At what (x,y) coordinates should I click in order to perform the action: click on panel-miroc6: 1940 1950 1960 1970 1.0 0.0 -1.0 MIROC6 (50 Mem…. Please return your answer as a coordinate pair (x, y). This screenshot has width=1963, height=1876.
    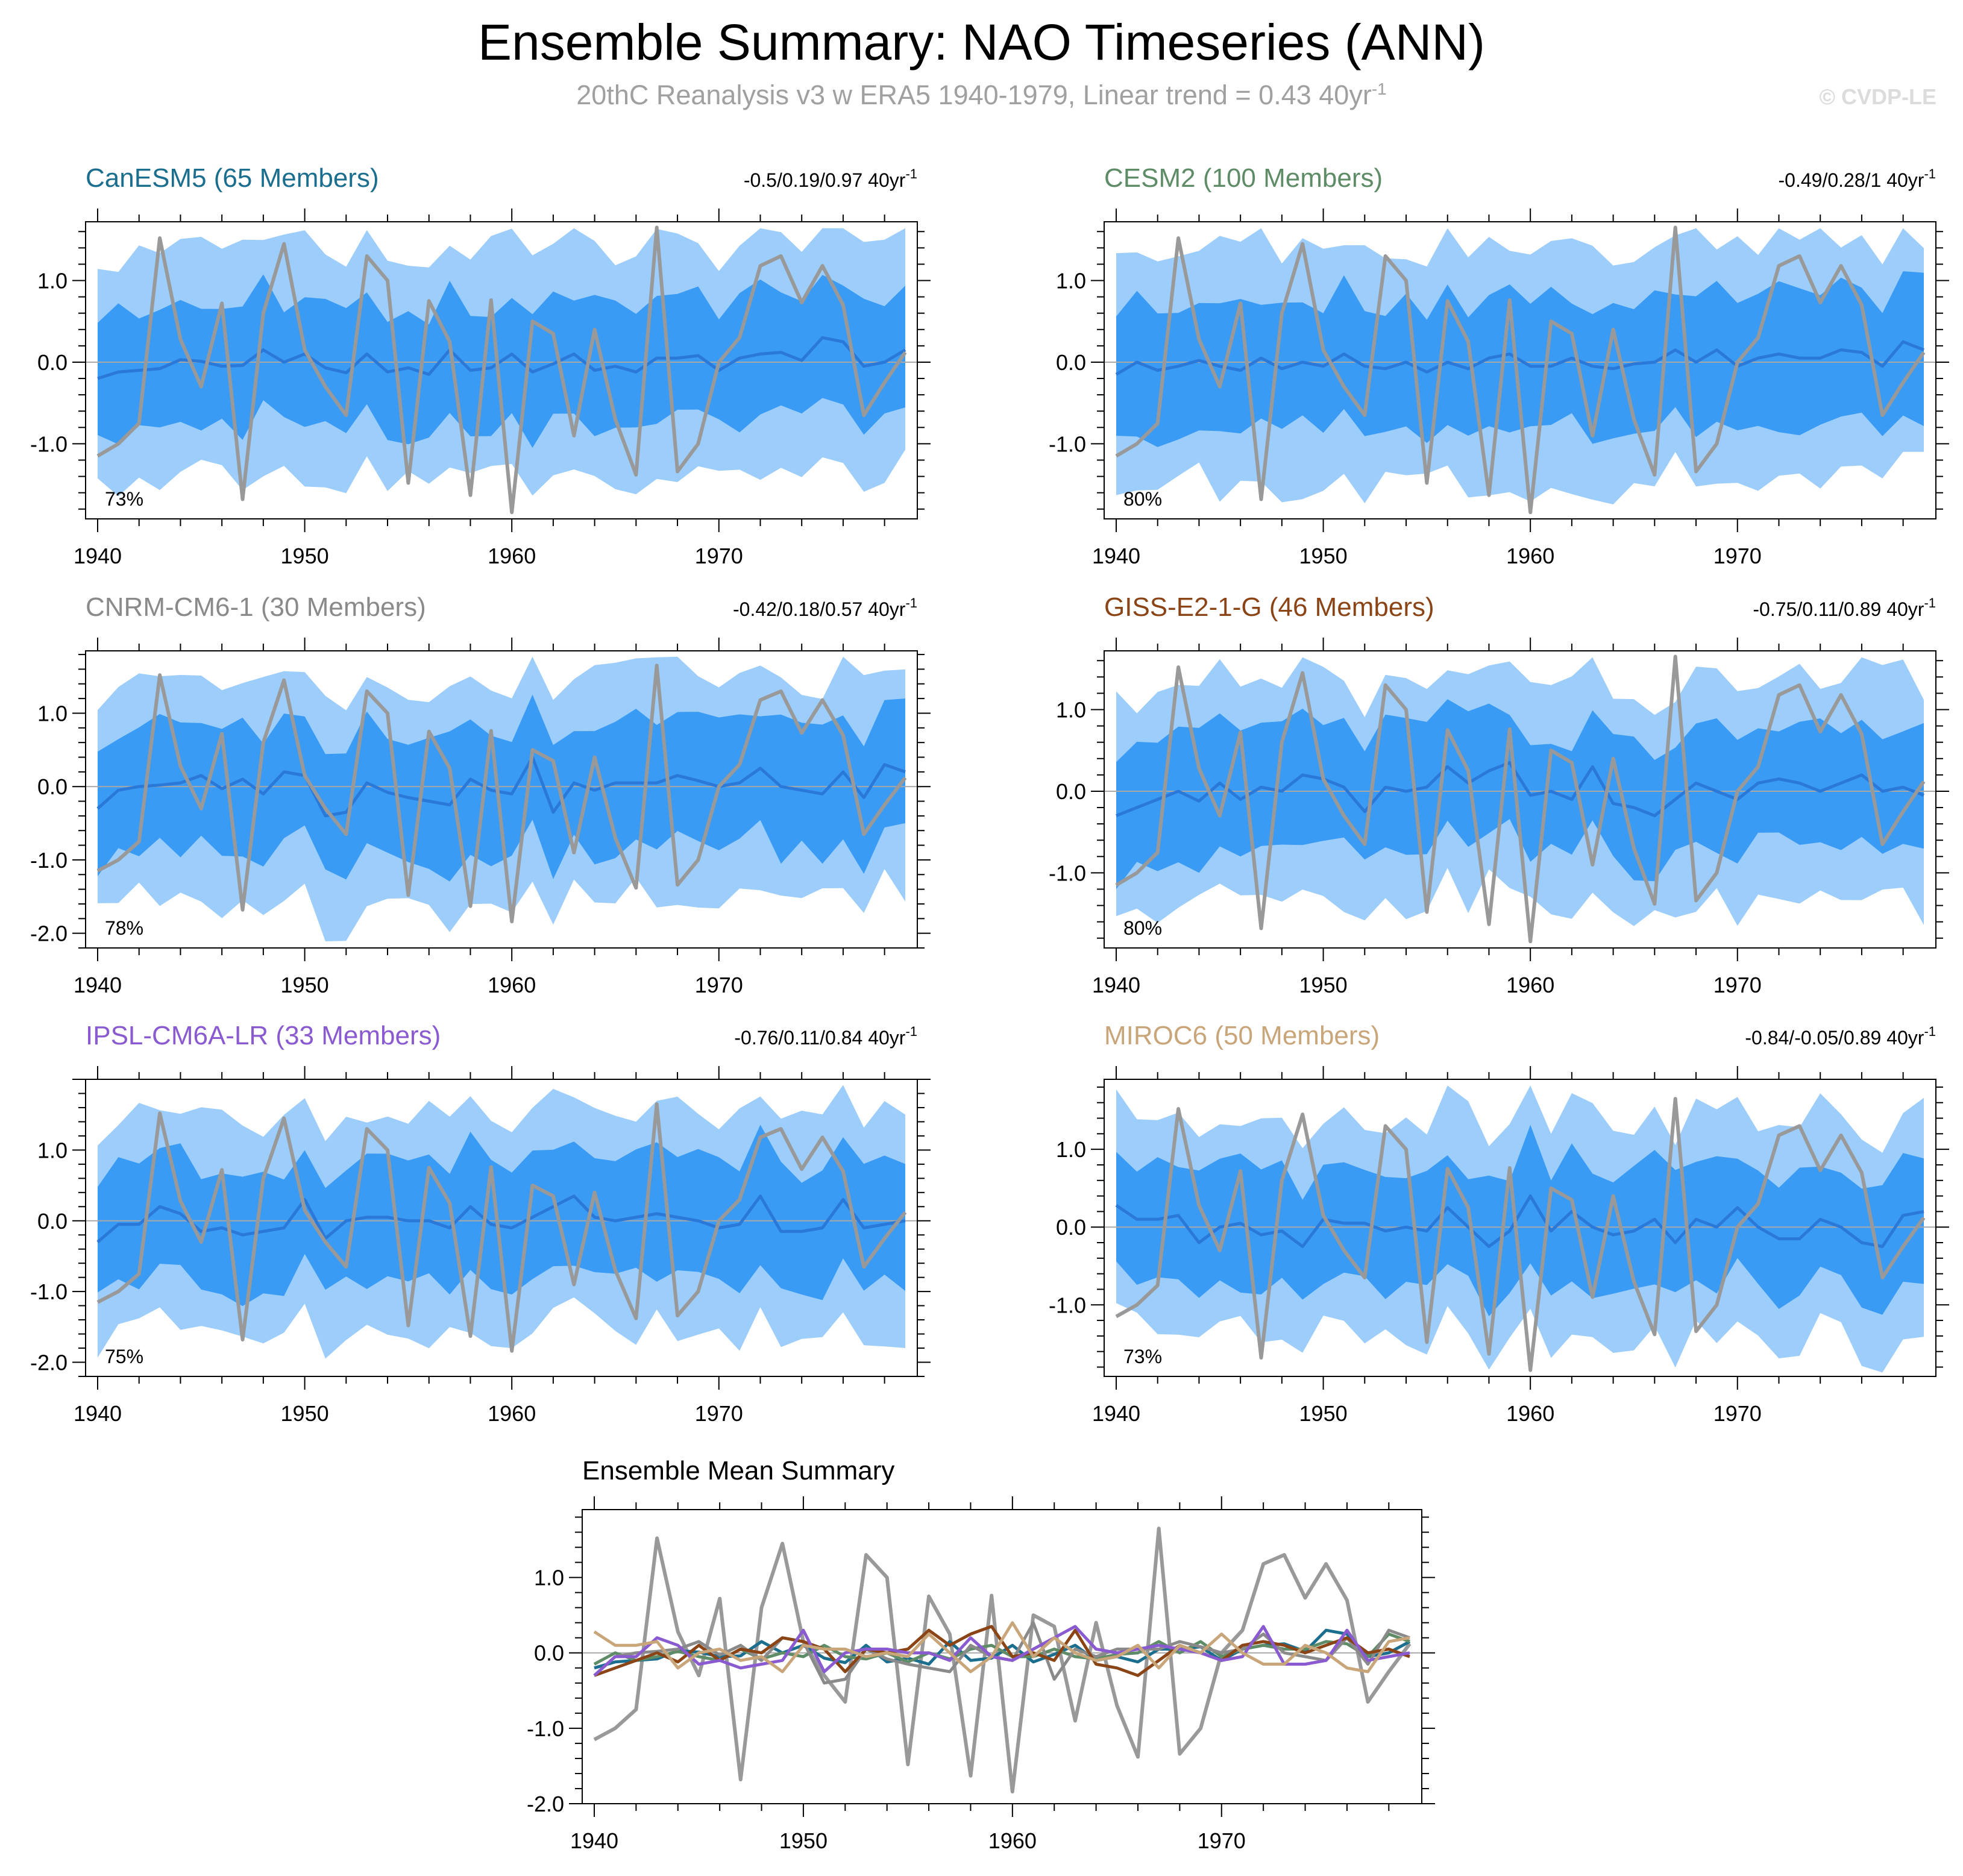
    Looking at the image, I should click on (1499, 1223).